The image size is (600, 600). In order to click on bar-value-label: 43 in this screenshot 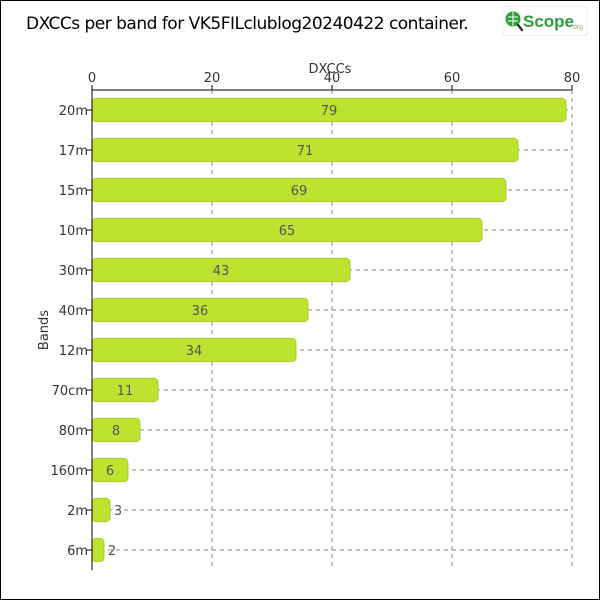, I will do `click(221, 271)`.